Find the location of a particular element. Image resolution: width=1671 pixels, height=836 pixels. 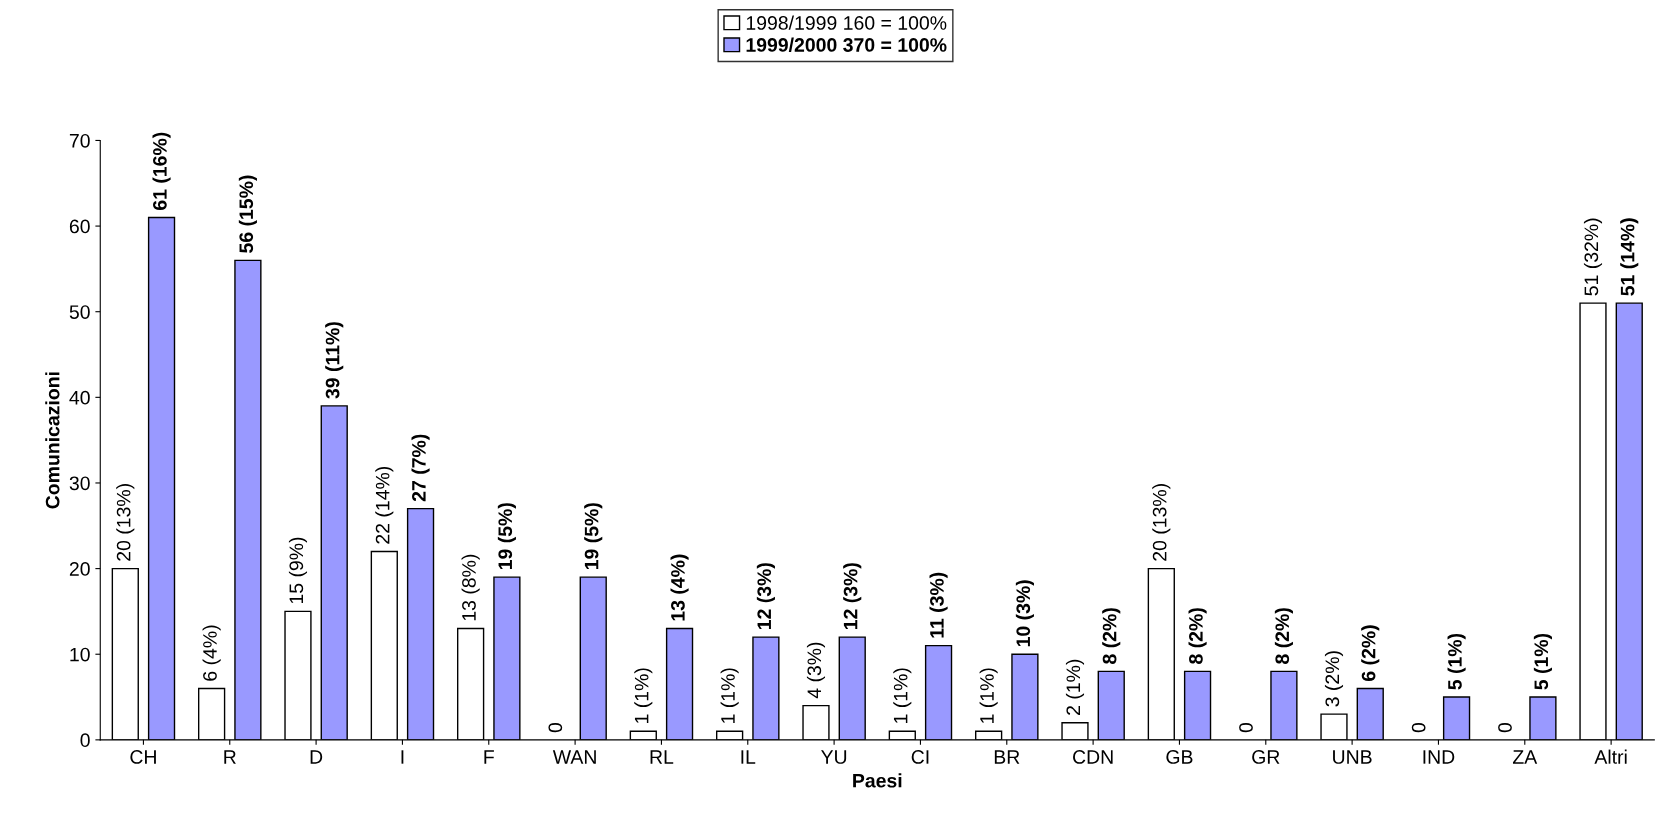

data-label: 3 (2%) is located at coordinates (1334, 679).